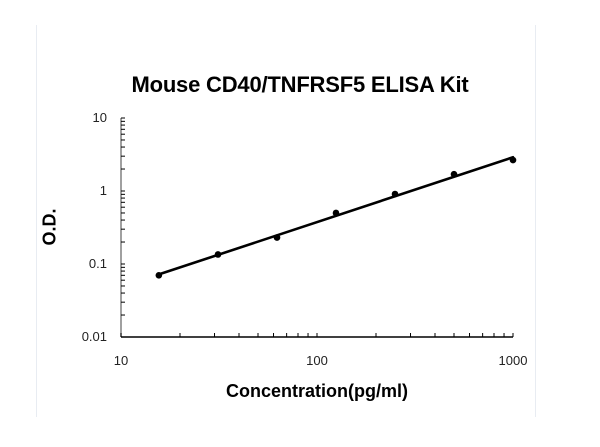 The height and width of the screenshot is (447, 600). What do you see at coordinates (317, 391) in the screenshot?
I see `x-axis-label: Concentration(pg/ml)` at bounding box center [317, 391].